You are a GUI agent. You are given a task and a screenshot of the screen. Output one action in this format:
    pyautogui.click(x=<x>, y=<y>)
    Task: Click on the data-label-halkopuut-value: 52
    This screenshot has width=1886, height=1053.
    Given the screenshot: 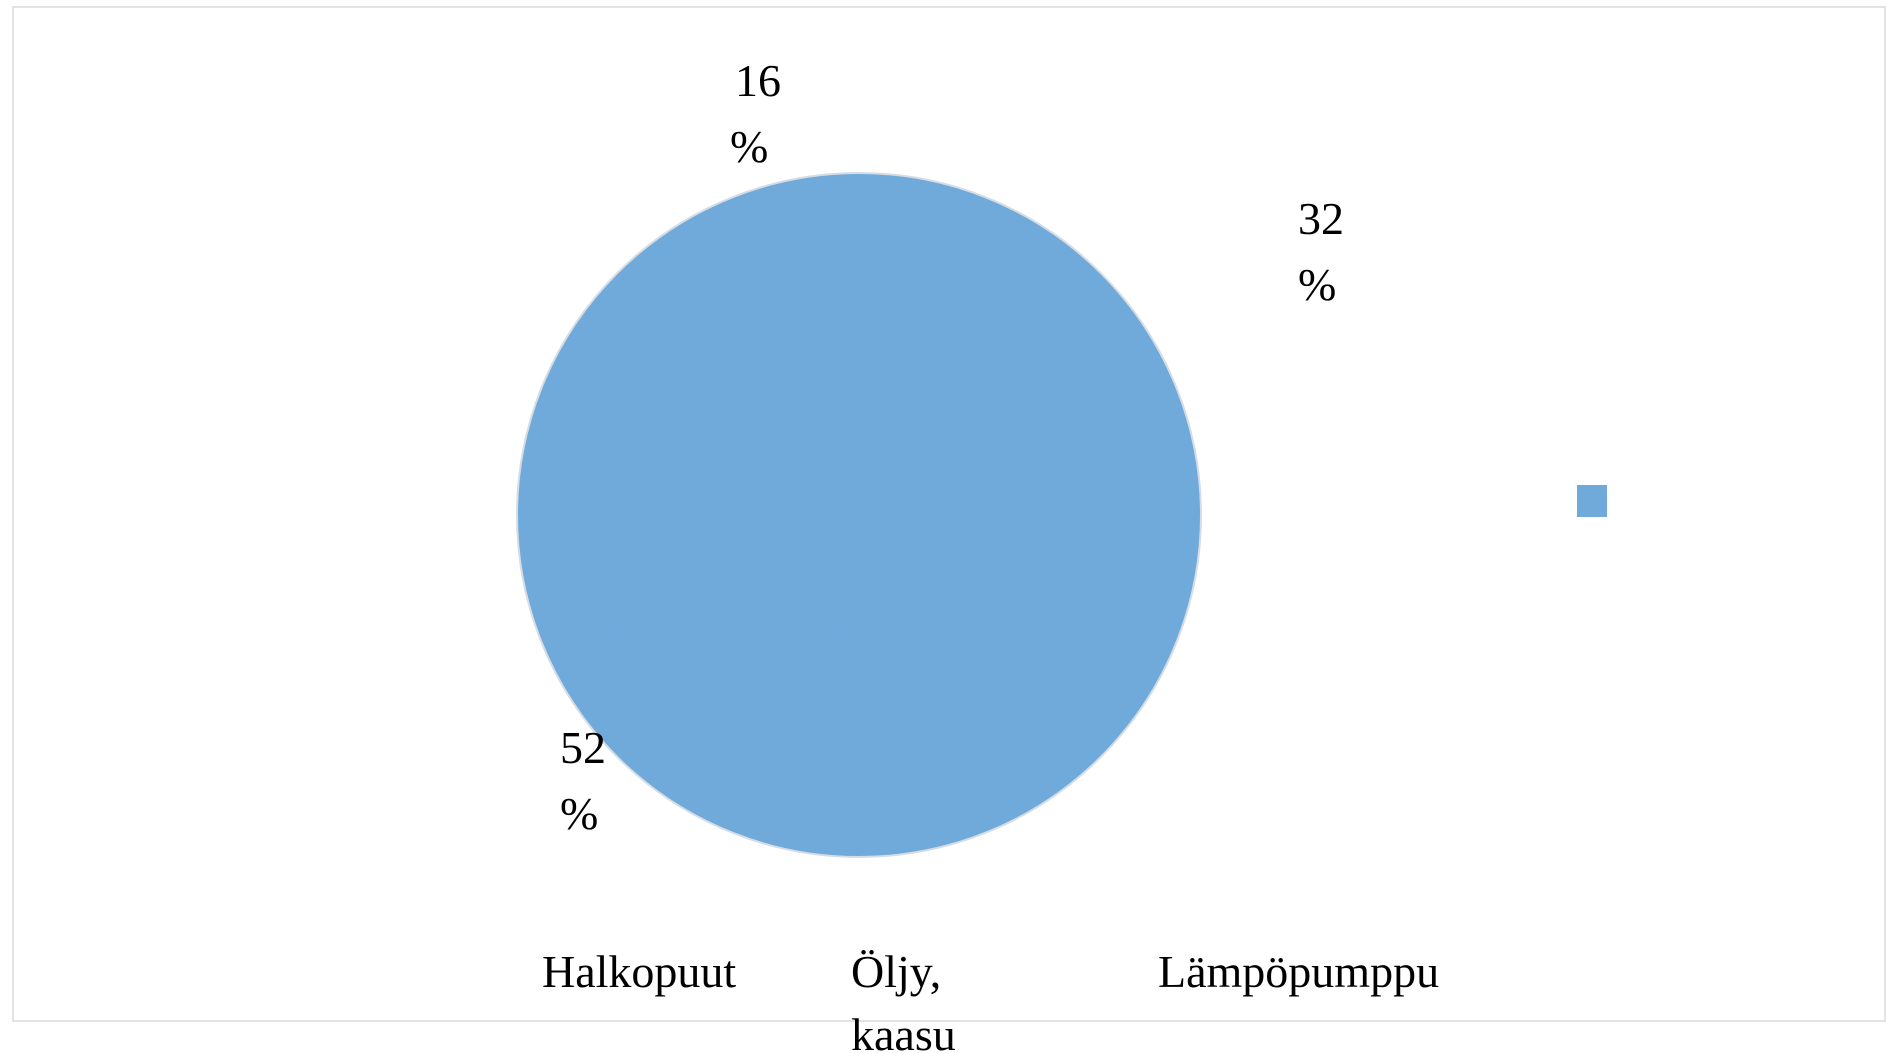 What is the action you would take?
    pyautogui.click(x=583, y=747)
    